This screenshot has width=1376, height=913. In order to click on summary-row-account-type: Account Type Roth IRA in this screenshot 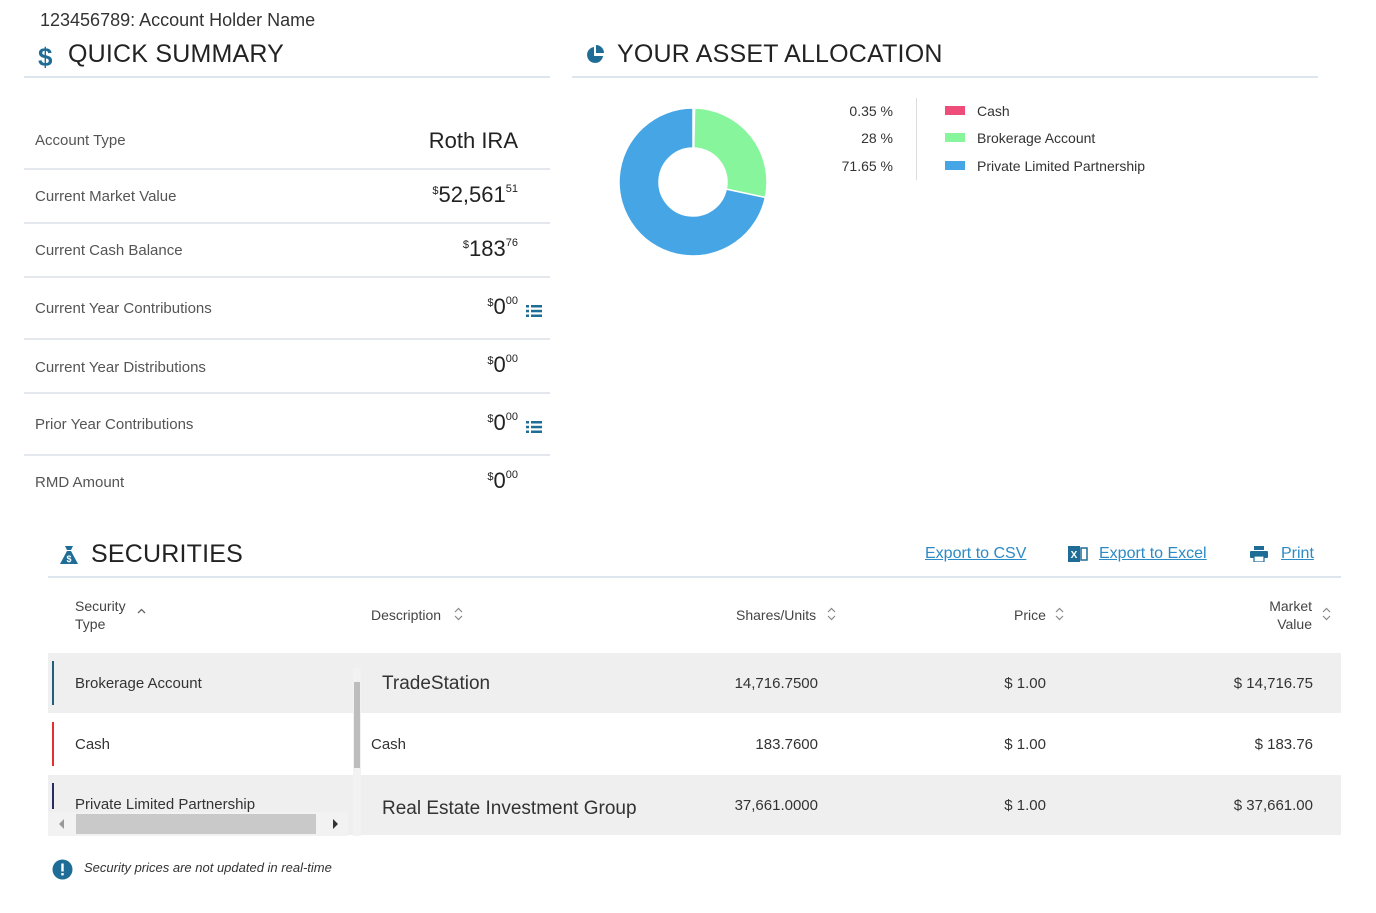, I will do `click(287, 142)`.